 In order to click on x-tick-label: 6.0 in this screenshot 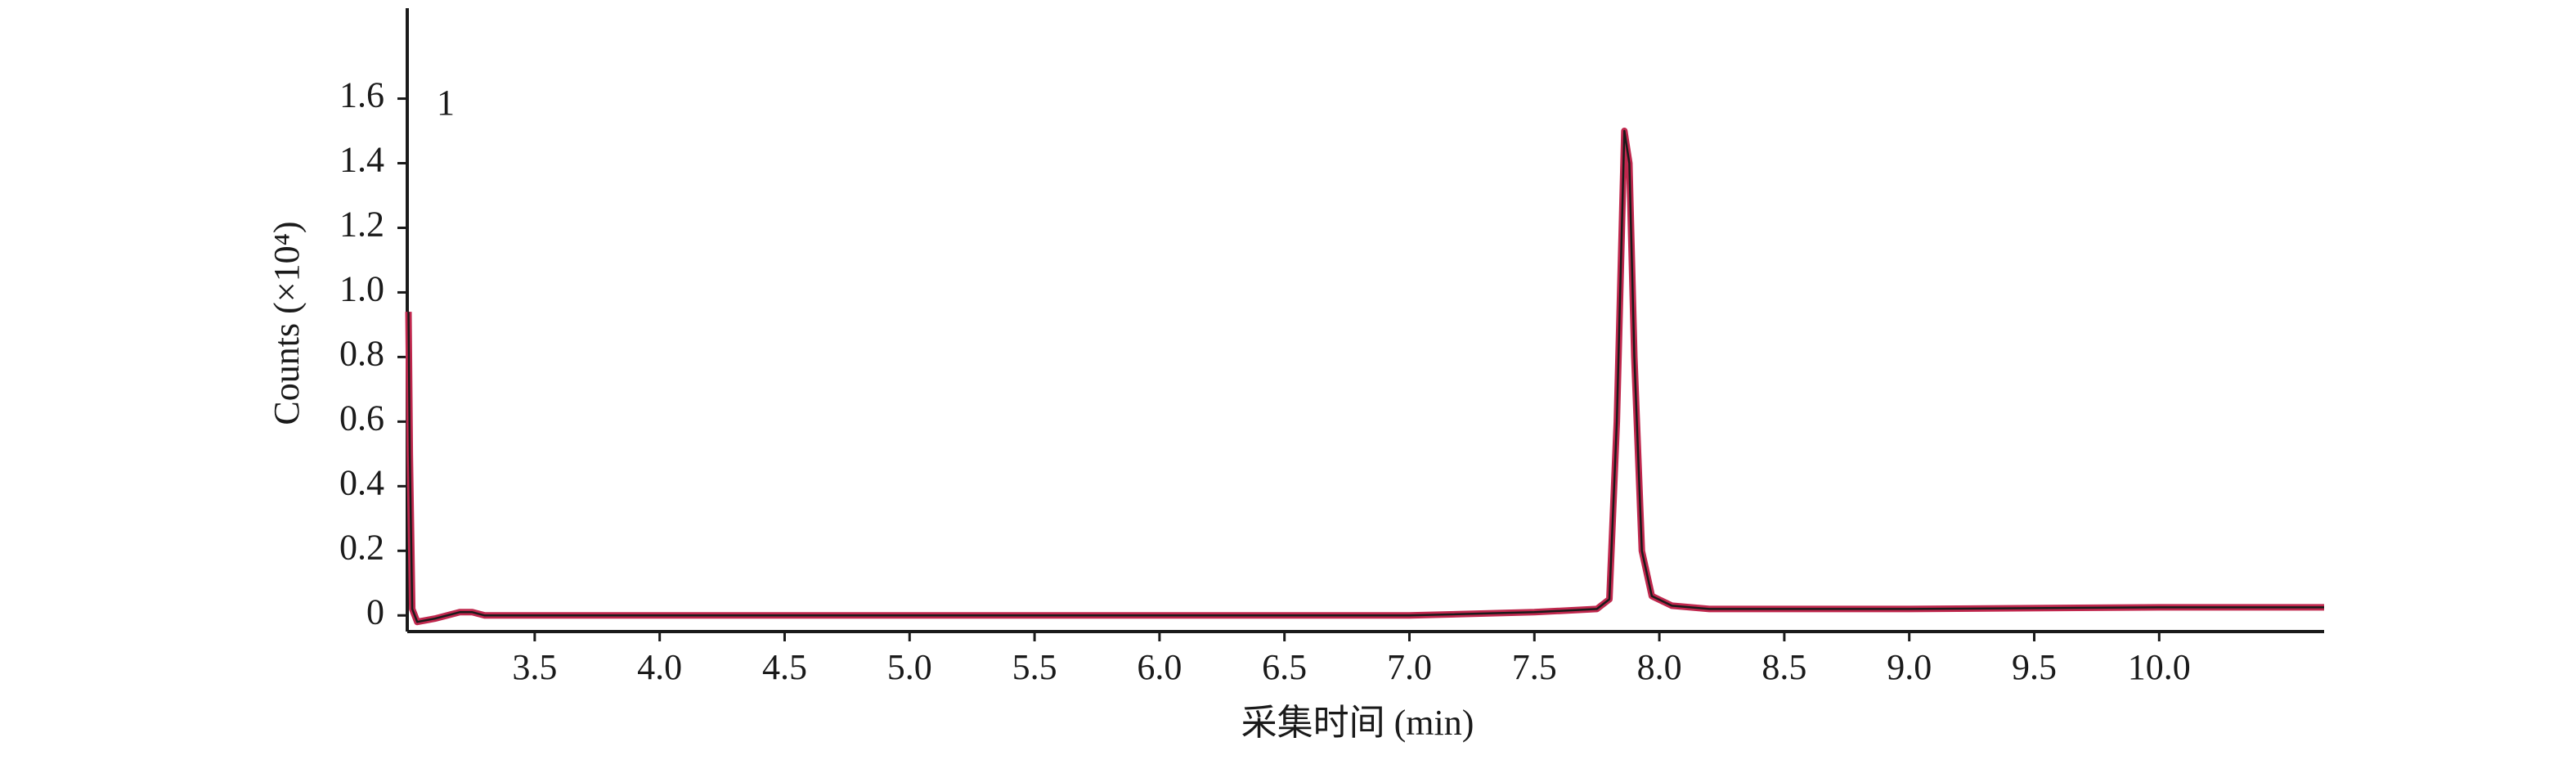, I will do `click(1159, 667)`.